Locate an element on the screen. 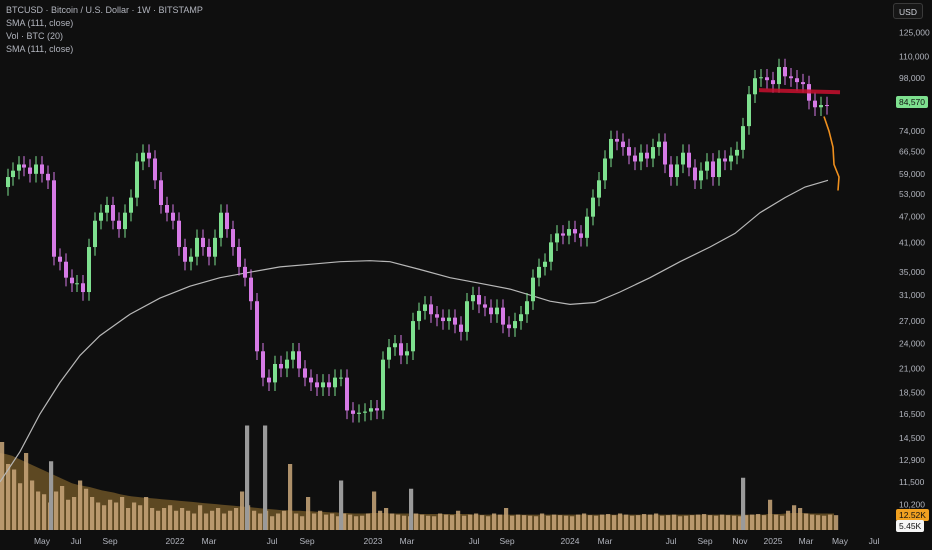 The width and height of the screenshot is (932, 550). projection-path is located at coordinates (831, 153).